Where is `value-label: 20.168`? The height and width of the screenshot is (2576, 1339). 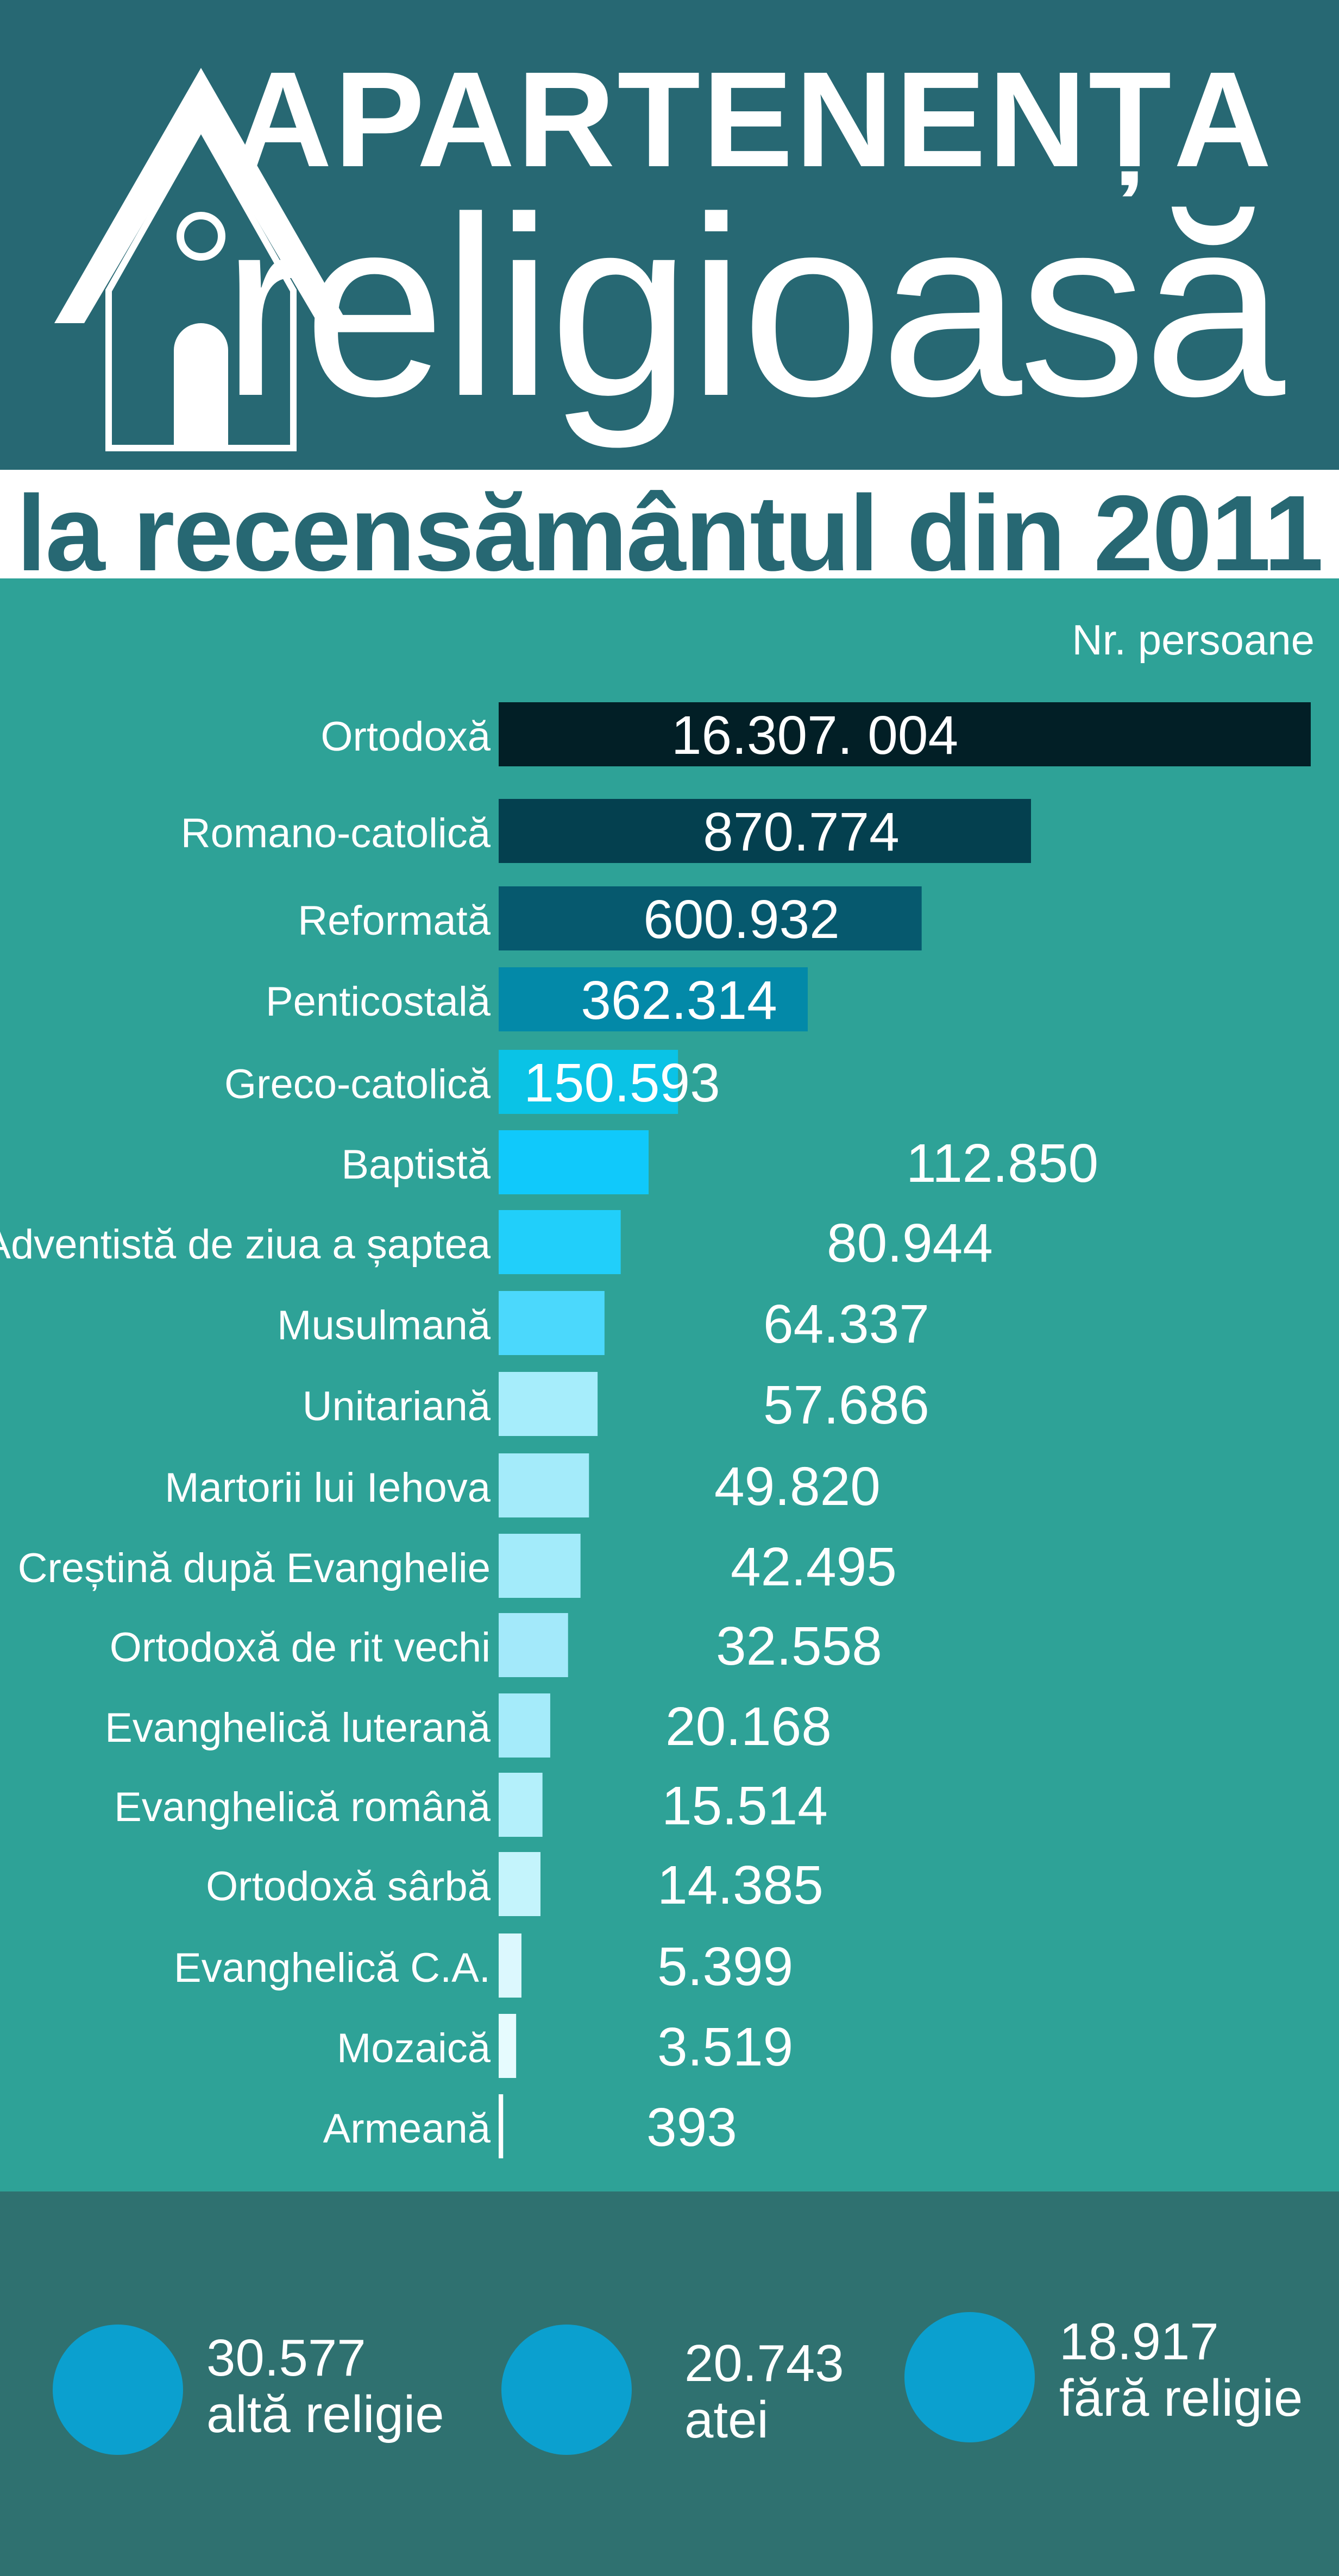 value-label: 20.168 is located at coordinates (748, 1727).